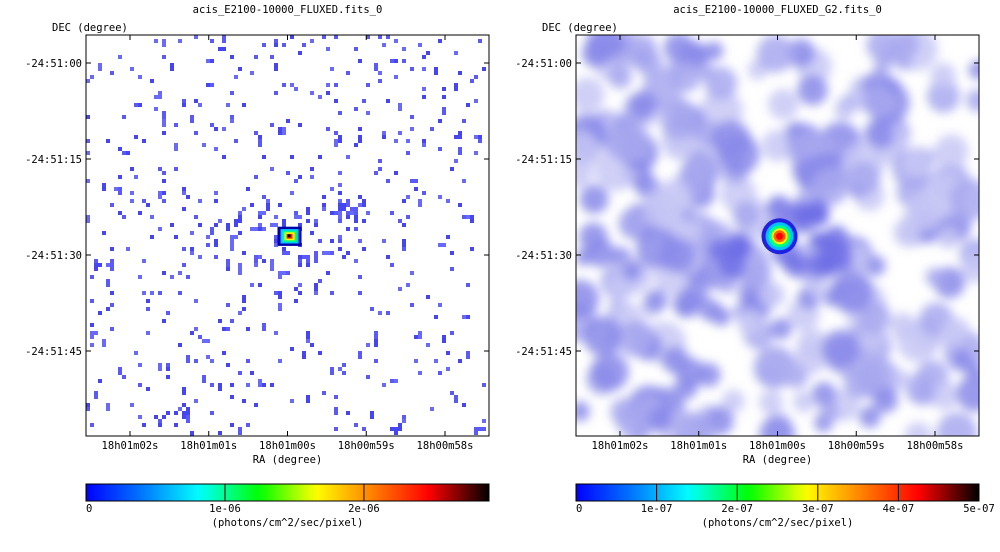  I want to click on colorbar-tick-label: 4e-07, so click(899, 509).